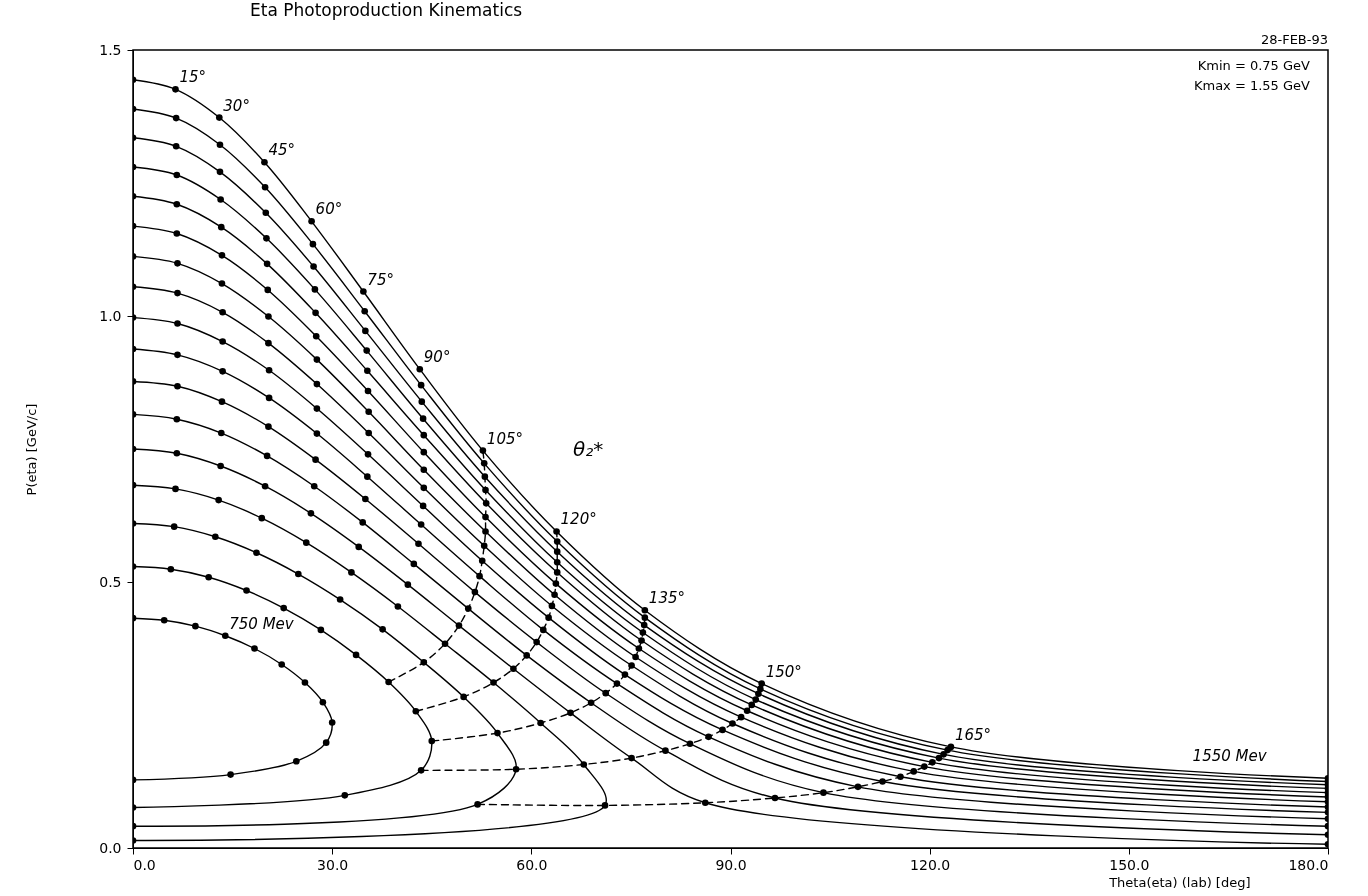 This screenshot has height=896, width=1368. What do you see at coordinates (110, 315) in the screenshot?
I see `y-tick-label: 1.0` at bounding box center [110, 315].